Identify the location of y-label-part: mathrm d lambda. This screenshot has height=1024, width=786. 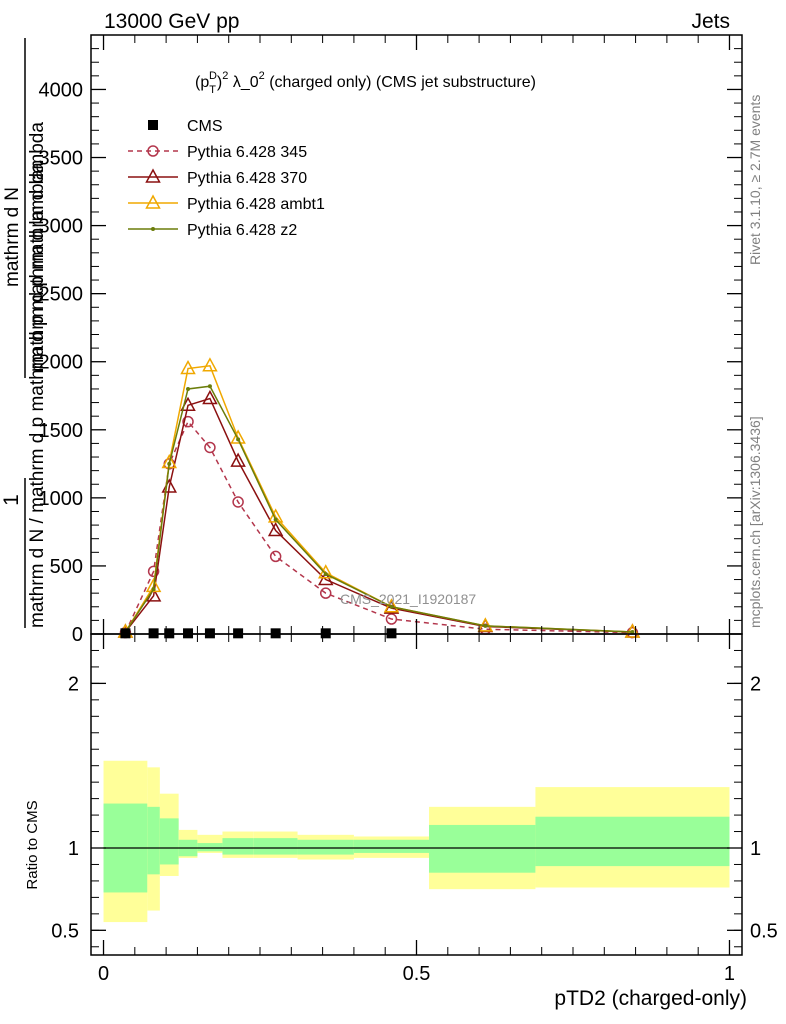
(37, 196).